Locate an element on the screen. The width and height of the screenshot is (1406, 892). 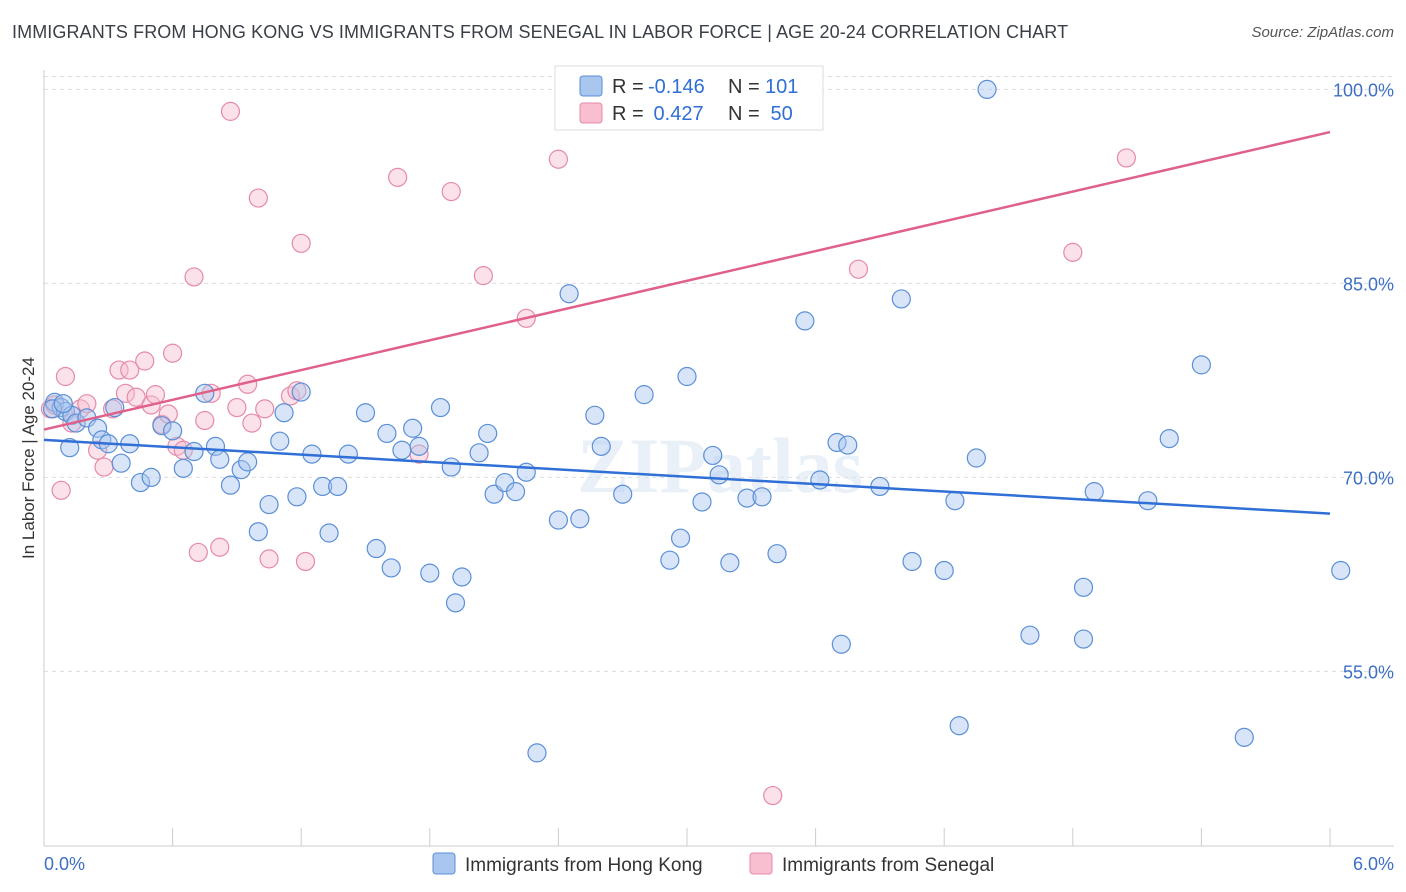
x-tick-label-min: 0.0% is located at coordinates (64, 864).